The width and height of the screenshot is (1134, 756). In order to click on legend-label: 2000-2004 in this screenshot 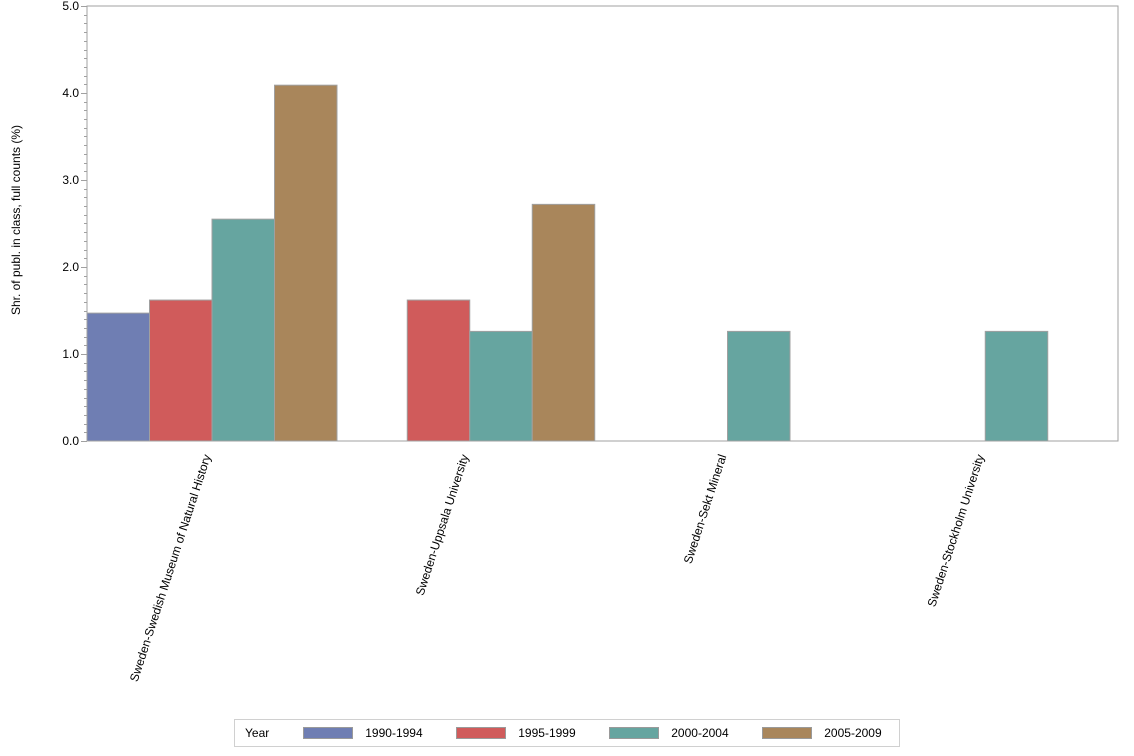, I will do `click(700, 733)`.